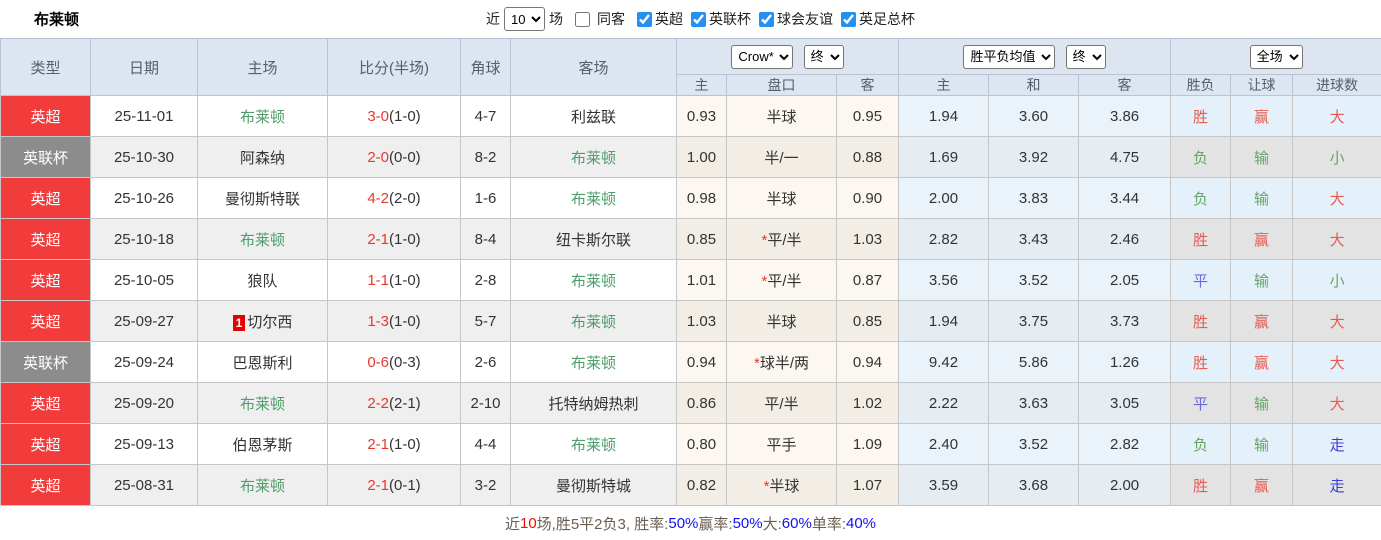 The image size is (1381, 540). What do you see at coordinates (486, 362) in the screenshot?
I see `corners-cell: 2-6` at bounding box center [486, 362].